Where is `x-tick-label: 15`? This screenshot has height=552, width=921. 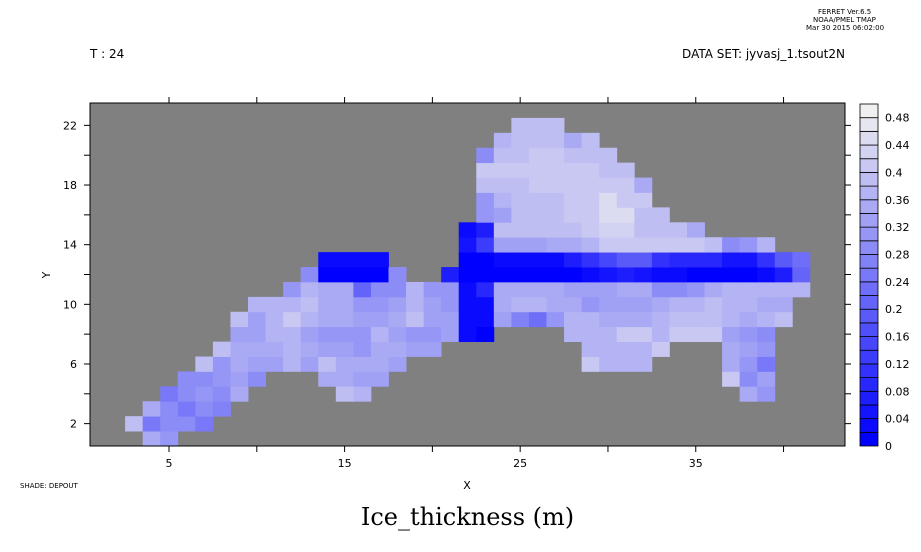
x-tick-label: 15 is located at coordinates (345, 463).